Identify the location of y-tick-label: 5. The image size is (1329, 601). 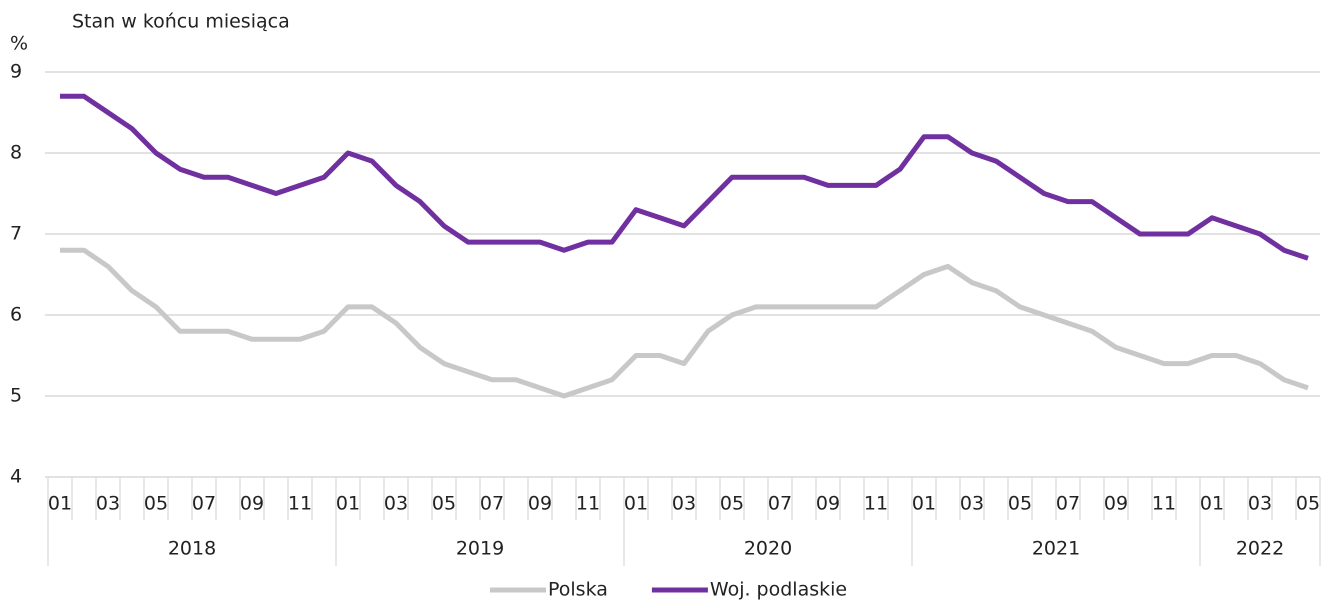
(16, 396).